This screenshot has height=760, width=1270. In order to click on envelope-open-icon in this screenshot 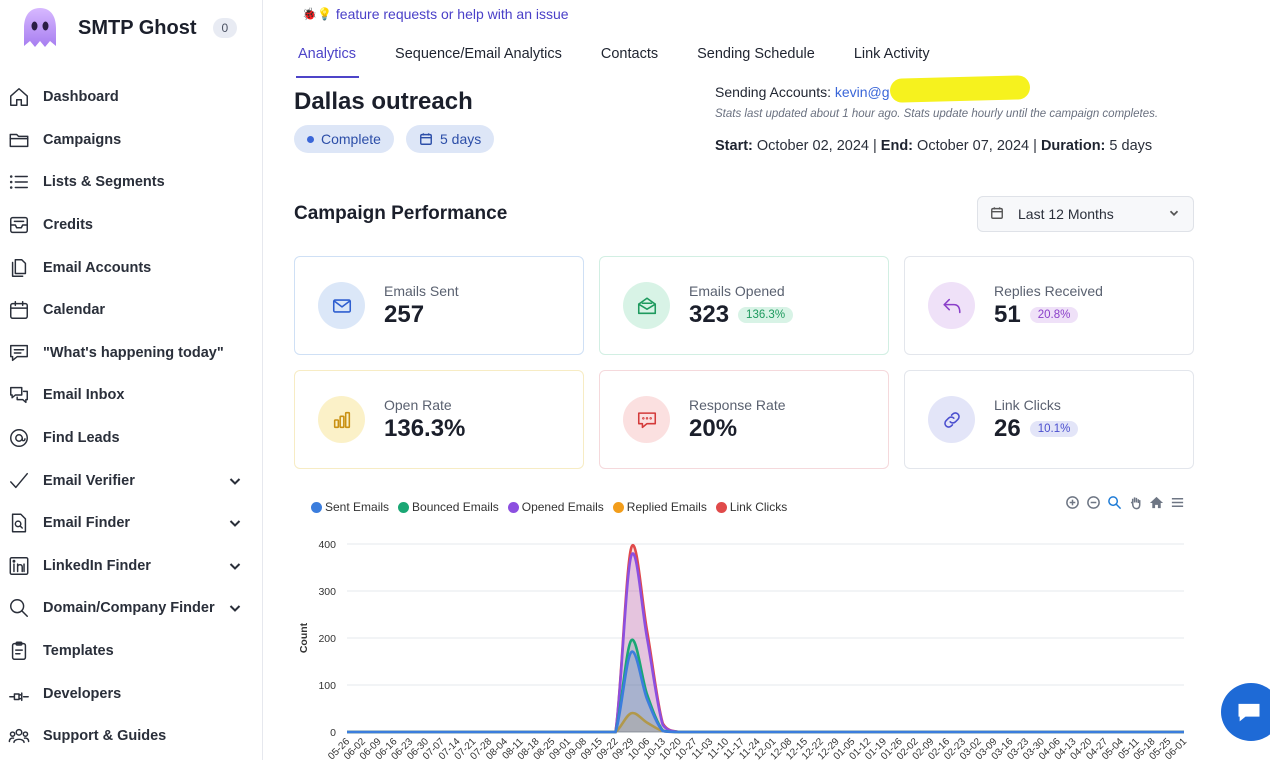, I will do `click(646, 305)`.